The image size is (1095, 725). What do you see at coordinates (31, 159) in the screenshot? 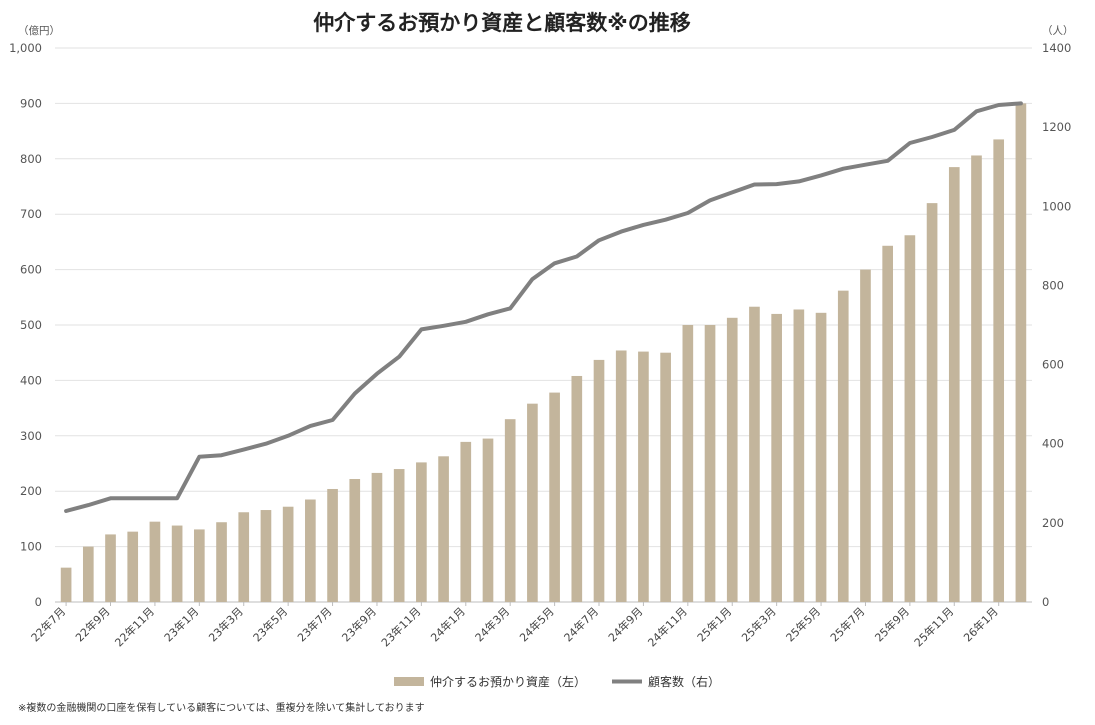
I see `left-tick-label: 800` at bounding box center [31, 159].